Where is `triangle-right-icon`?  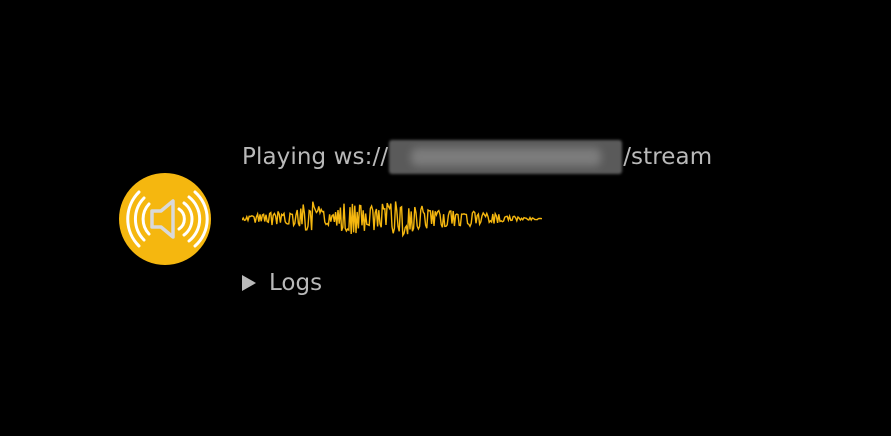 triangle-right-icon is located at coordinates (249, 283).